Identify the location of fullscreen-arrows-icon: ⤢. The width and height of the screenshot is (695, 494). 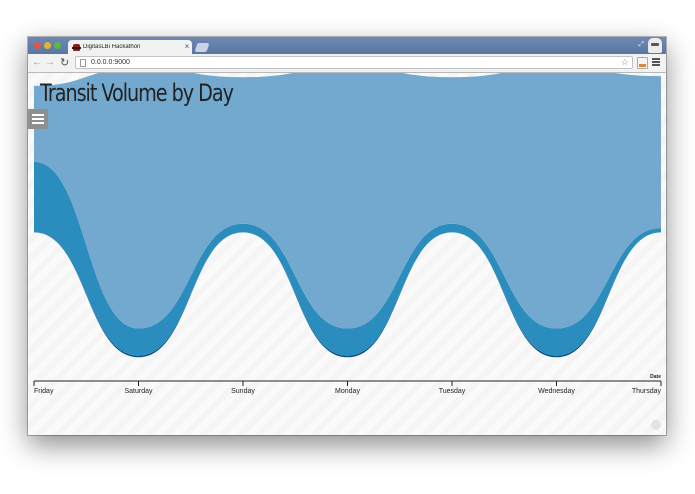
(641, 44).